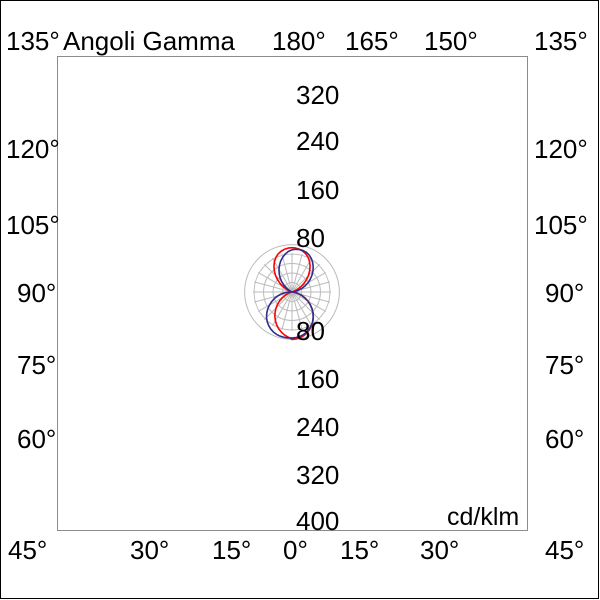  I want to click on axis-label-left-0: 120°, so click(33, 149).